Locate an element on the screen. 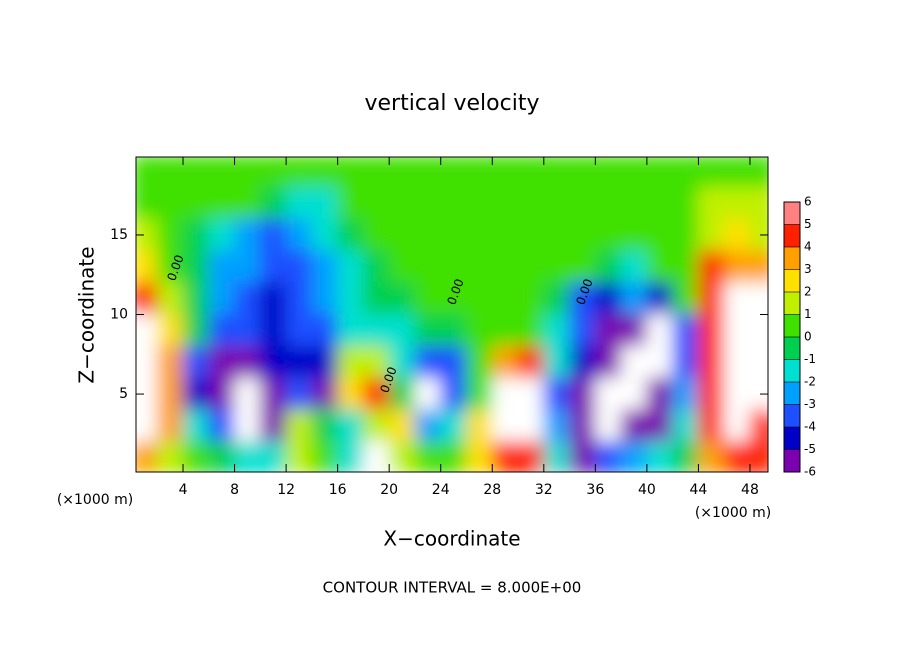 The width and height of the screenshot is (904, 654). colorbar-tick-label: -3 is located at coordinates (810, 404).